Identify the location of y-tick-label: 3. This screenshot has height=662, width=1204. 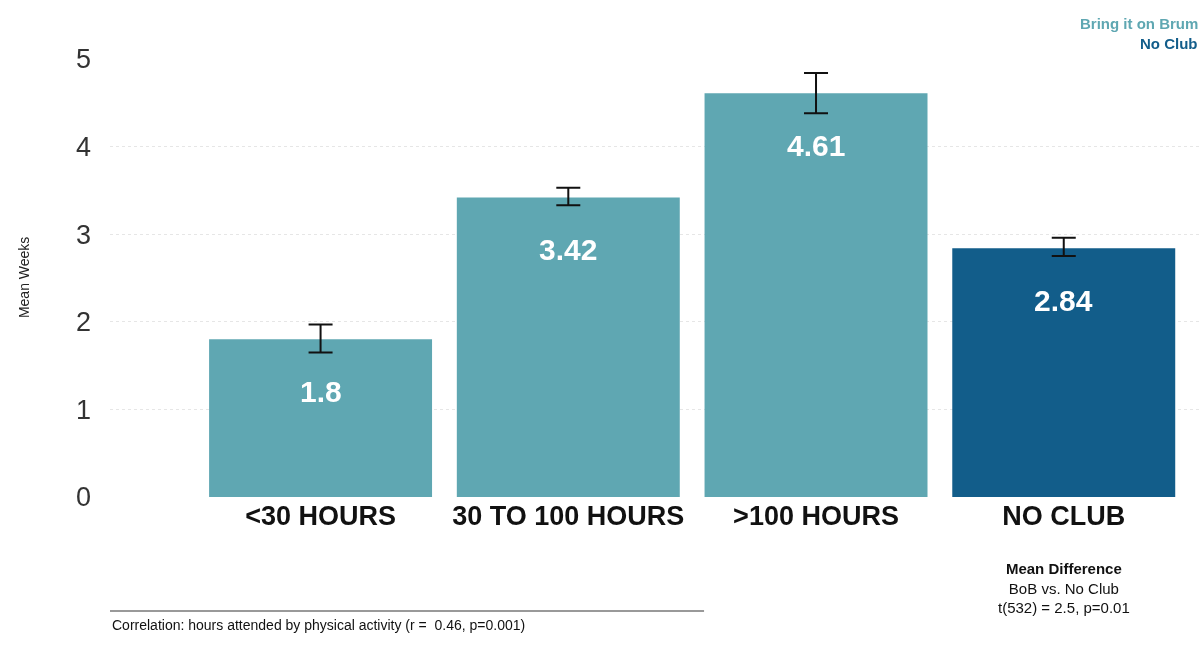
(83, 234).